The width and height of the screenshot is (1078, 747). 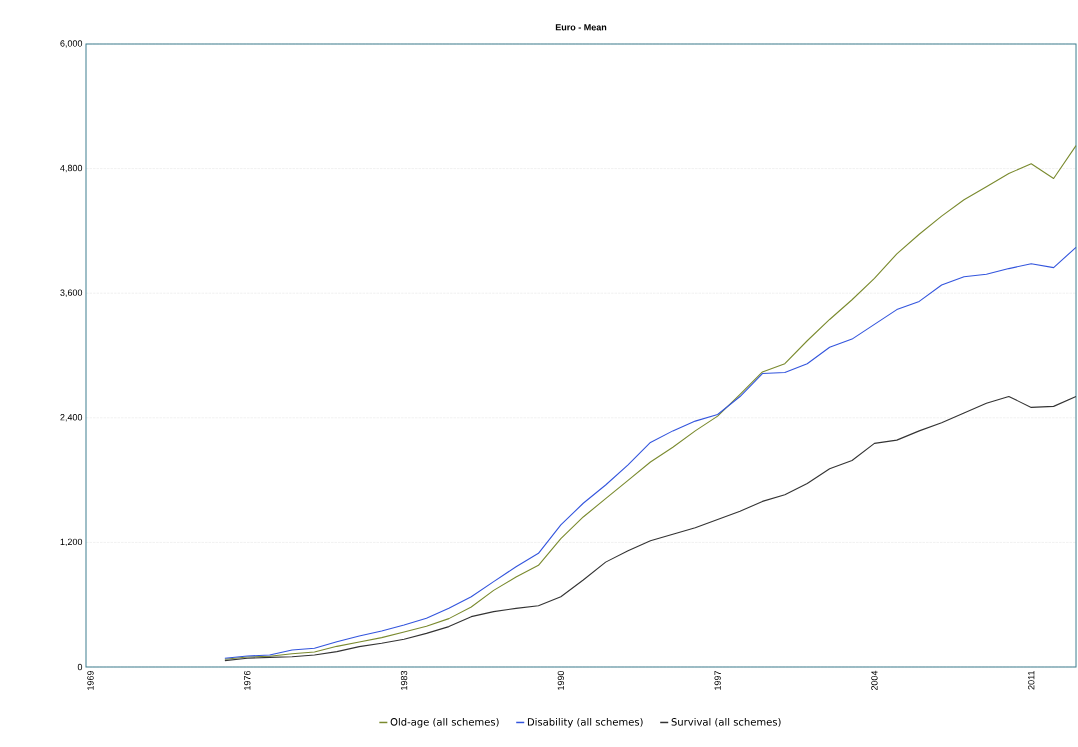 What do you see at coordinates (71, 418) in the screenshot?
I see `y-tick-label: 2,400` at bounding box center [71, 418].